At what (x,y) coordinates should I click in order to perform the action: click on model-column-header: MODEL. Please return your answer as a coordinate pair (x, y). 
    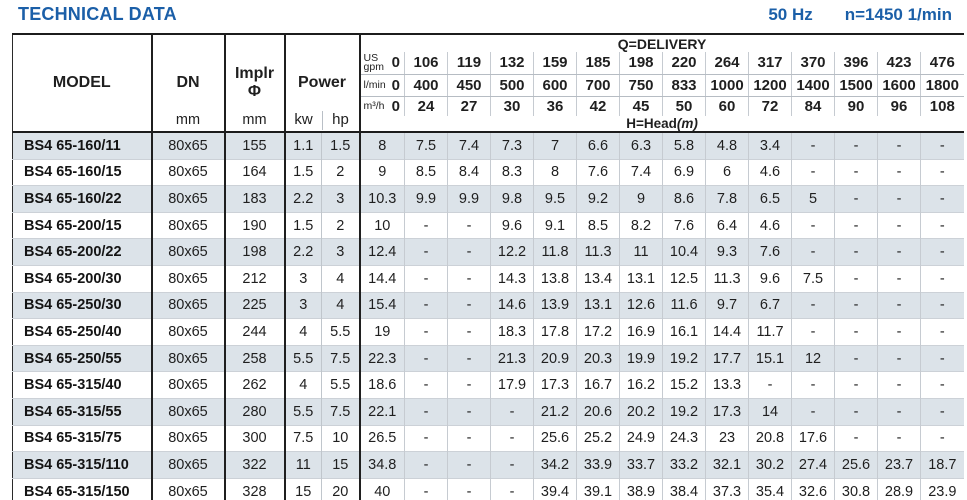
    Looking at the image, I should click on (82, 83).